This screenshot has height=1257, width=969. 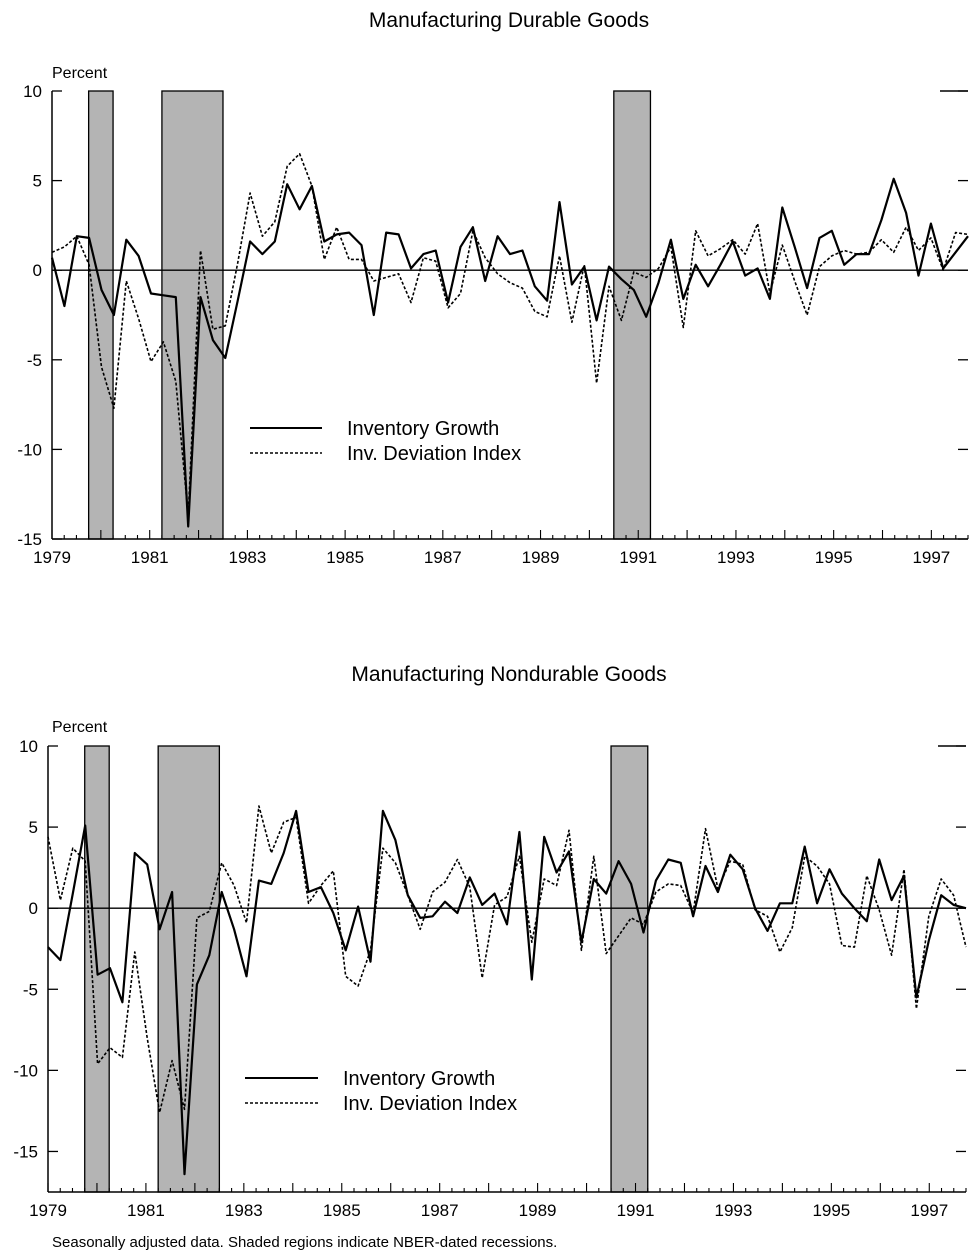 I want to click on chart-title: Manufacturing Nondurable Goods, so click(x=508, y=674).